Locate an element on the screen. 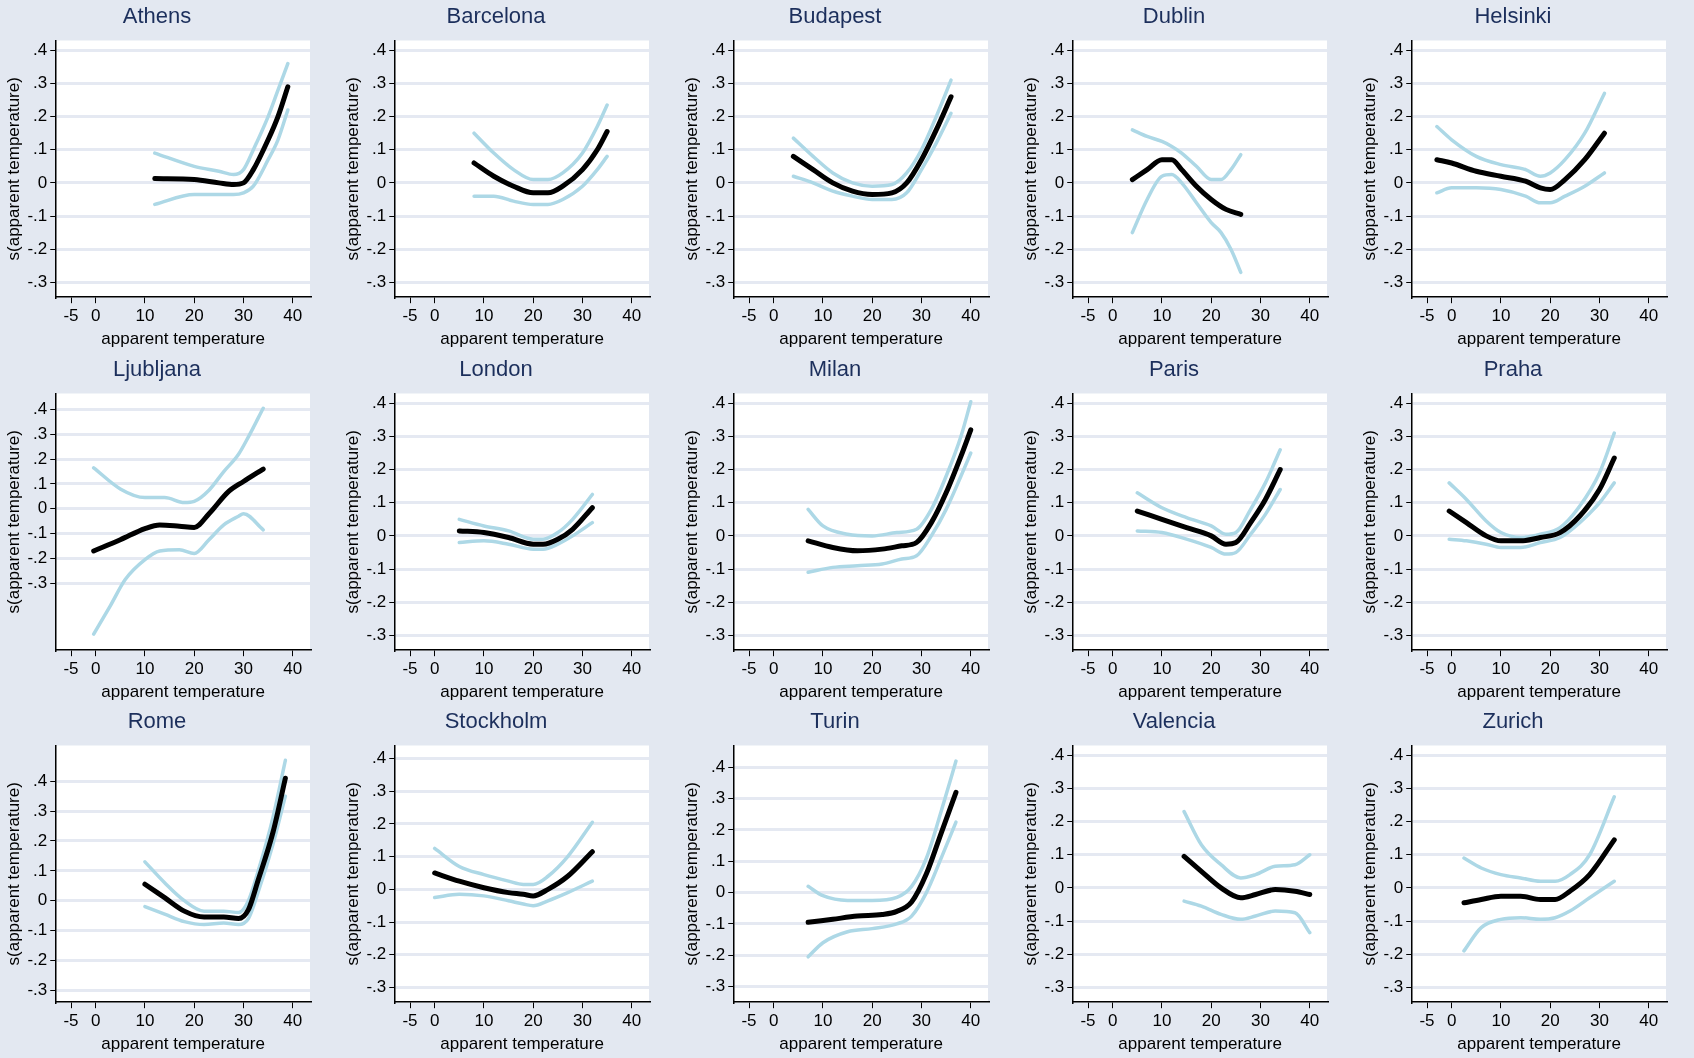 Image resolution: width=1694 pixels, height=1058 pixels. chart-title: Stockholm is located at coordinates (496, 721).